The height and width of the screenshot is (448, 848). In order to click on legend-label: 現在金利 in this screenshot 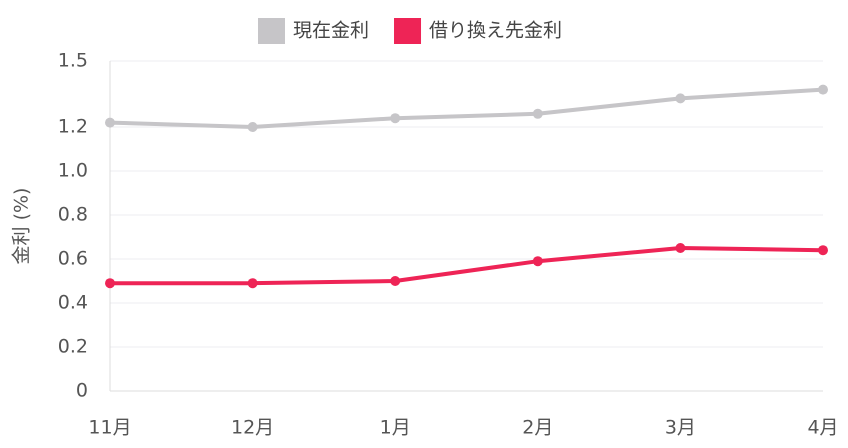, I will do `click(331, 31)`.